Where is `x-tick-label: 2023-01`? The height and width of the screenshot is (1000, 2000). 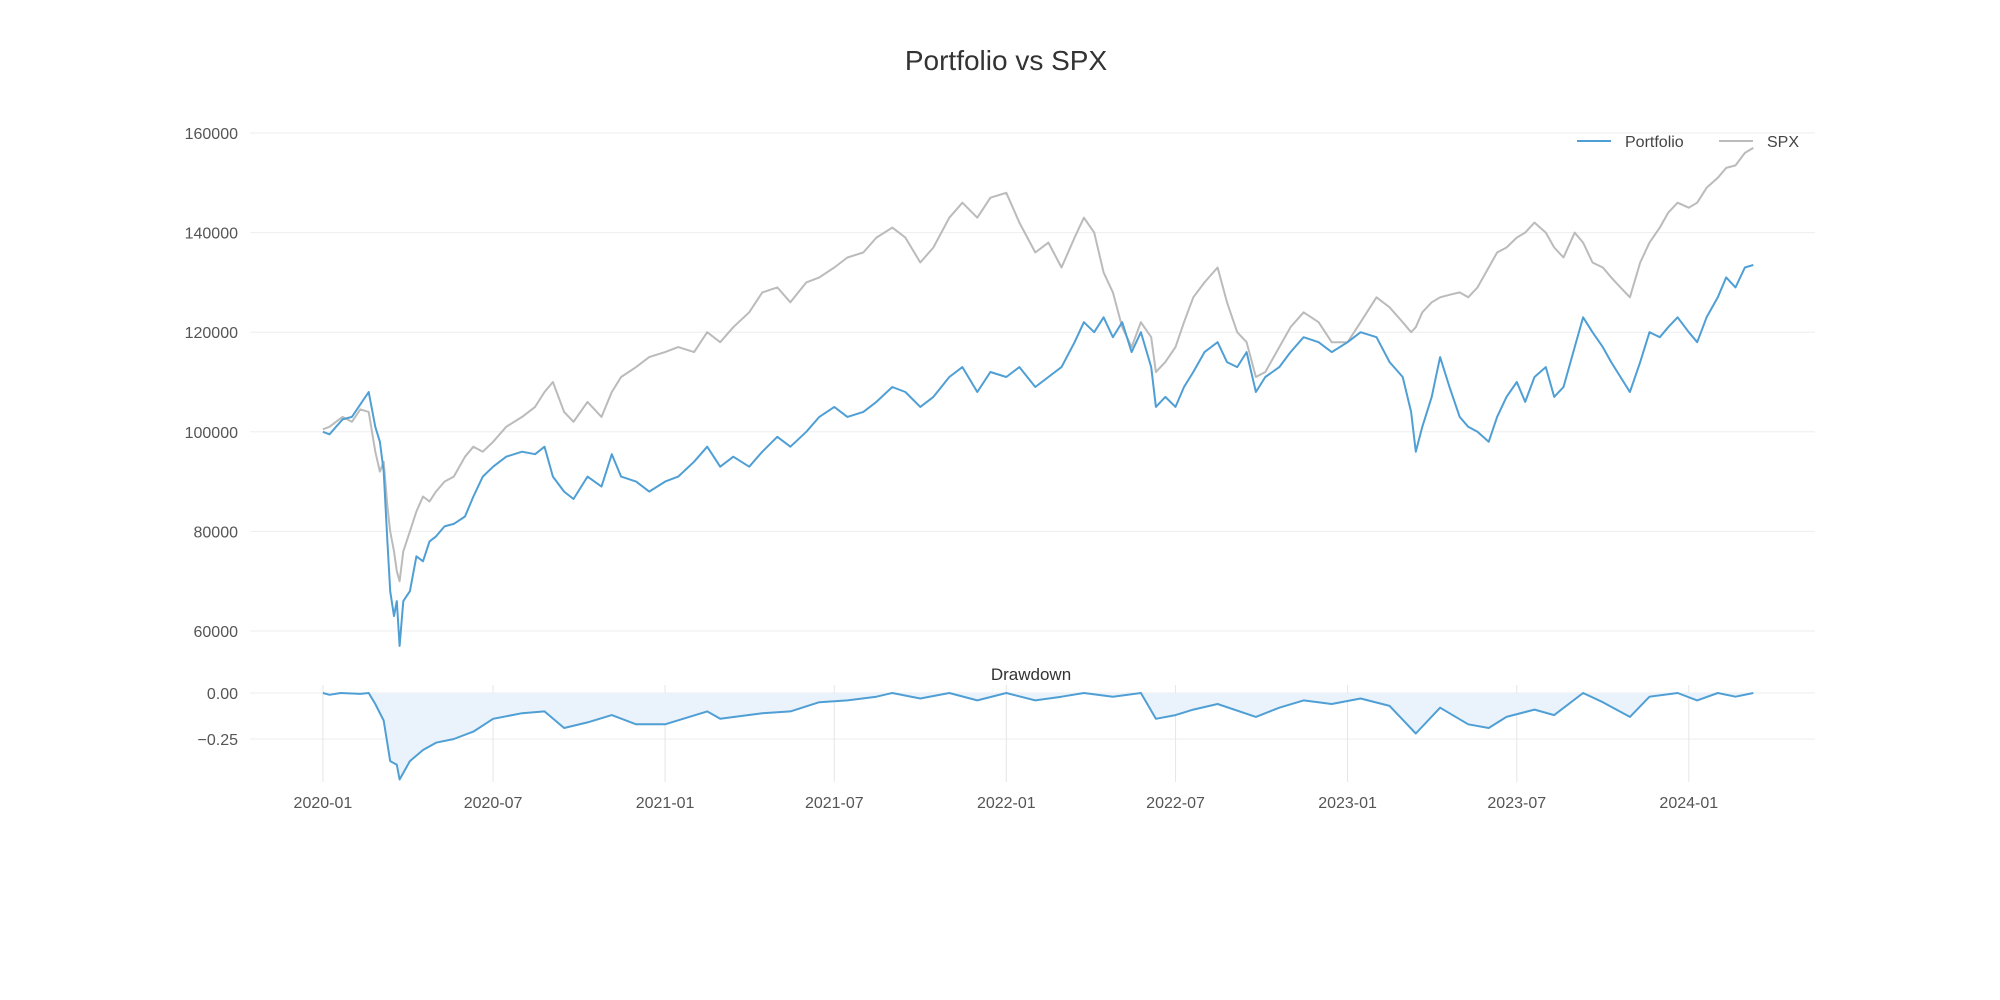 x-tick-label: 2023-01 is located at coordinates (1347, 803).